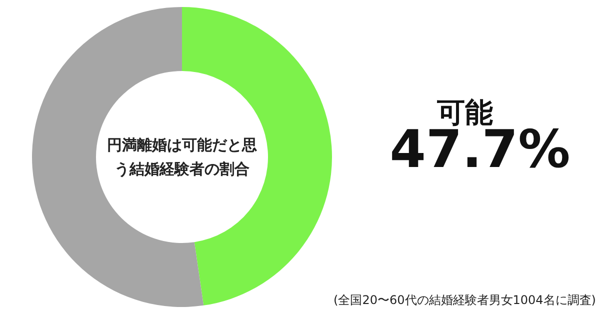 The image size is (600, 315). What do you see at coordinates (465, 300) in the screenshot?
I see `text: (全国20〜60代の結婚経験者男女1004名に調査)` at bounding box center [465, 300].